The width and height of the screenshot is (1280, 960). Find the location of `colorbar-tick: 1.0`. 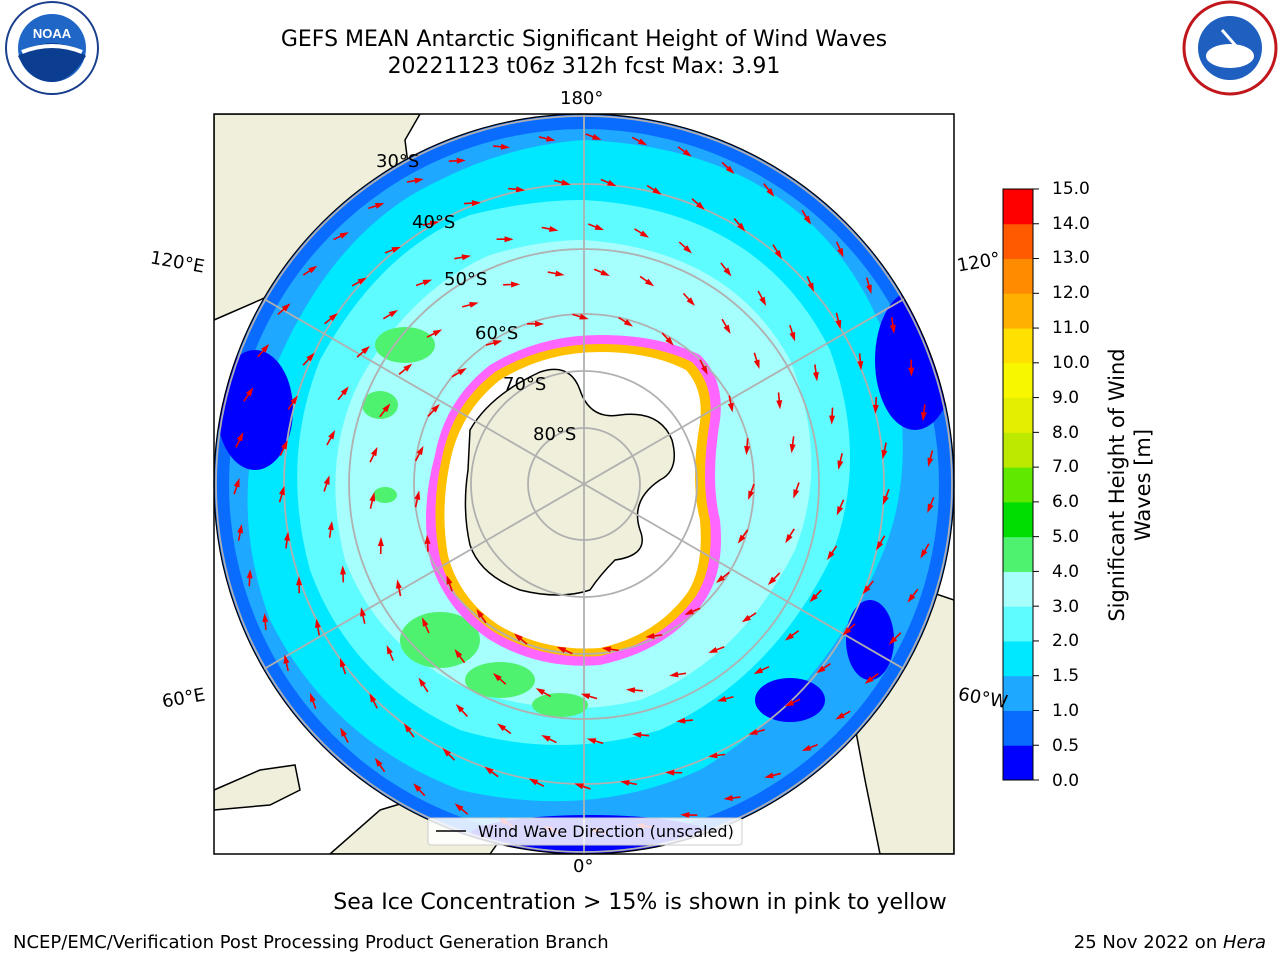

colorbar-tick: 1.0 is located at coordinates (1066, 711).